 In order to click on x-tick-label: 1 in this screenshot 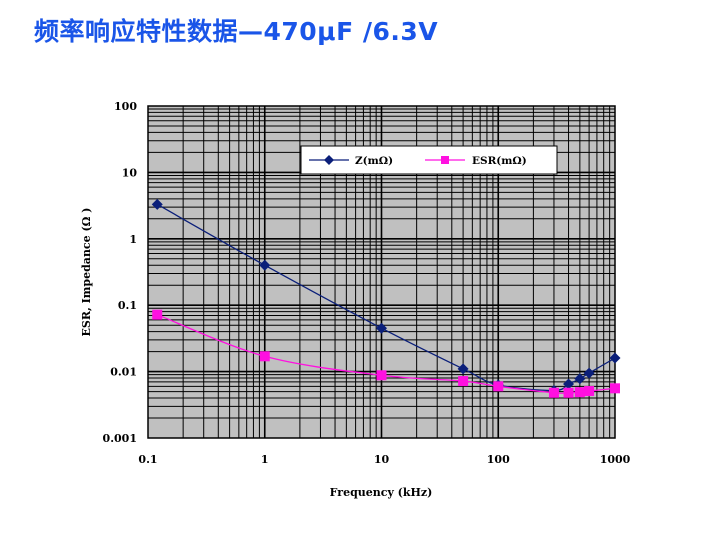, I will do `click(265, 459)`.